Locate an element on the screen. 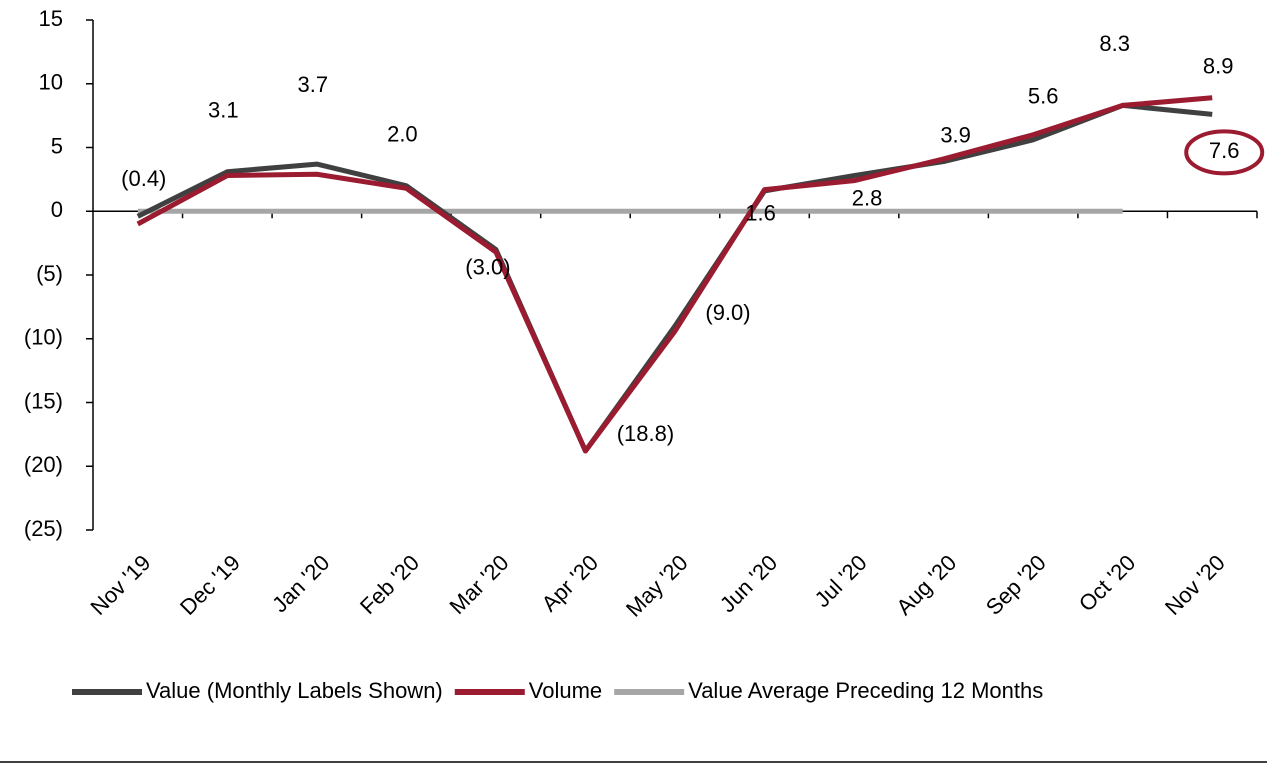  y-tick-label: (25) is located at coordinates (43, 528).